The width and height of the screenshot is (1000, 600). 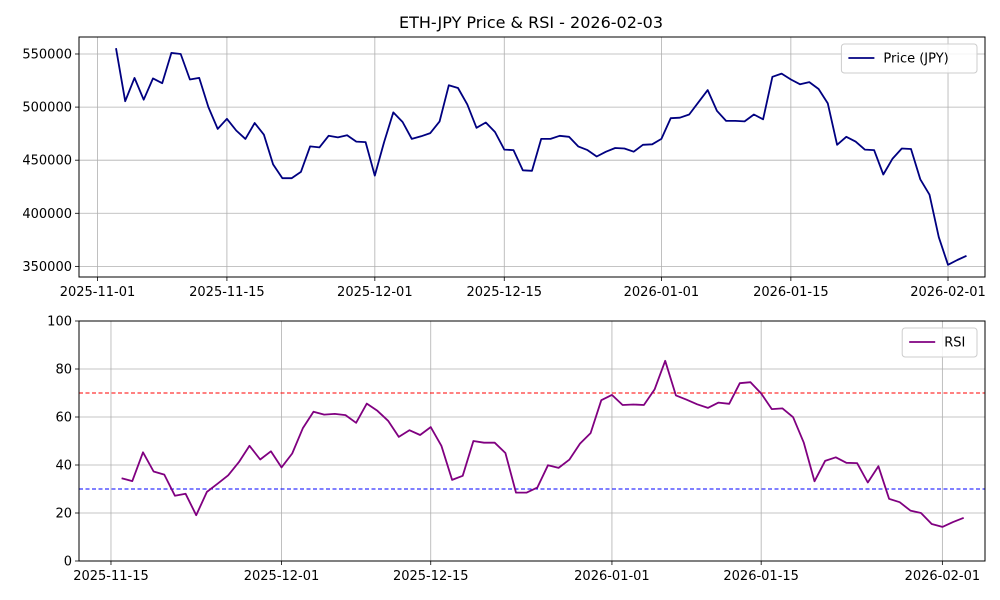 I want to click on y-tick-label: 40, so click(x=63, y=466).